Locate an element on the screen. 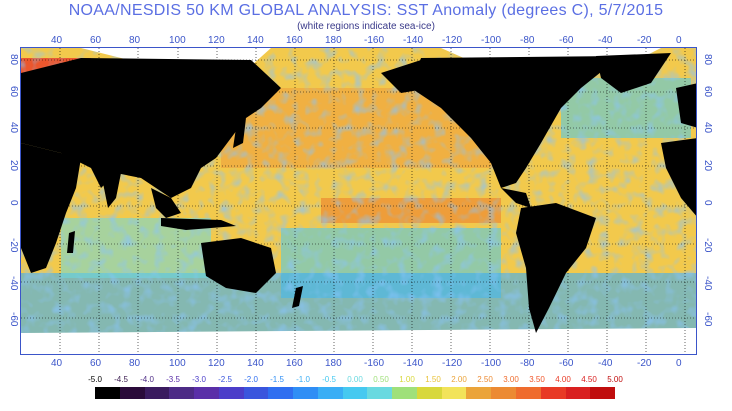 This screenshot has height=411, width=732. color-scale-tick-label: 3.50 is located at coordinates (537, 379).